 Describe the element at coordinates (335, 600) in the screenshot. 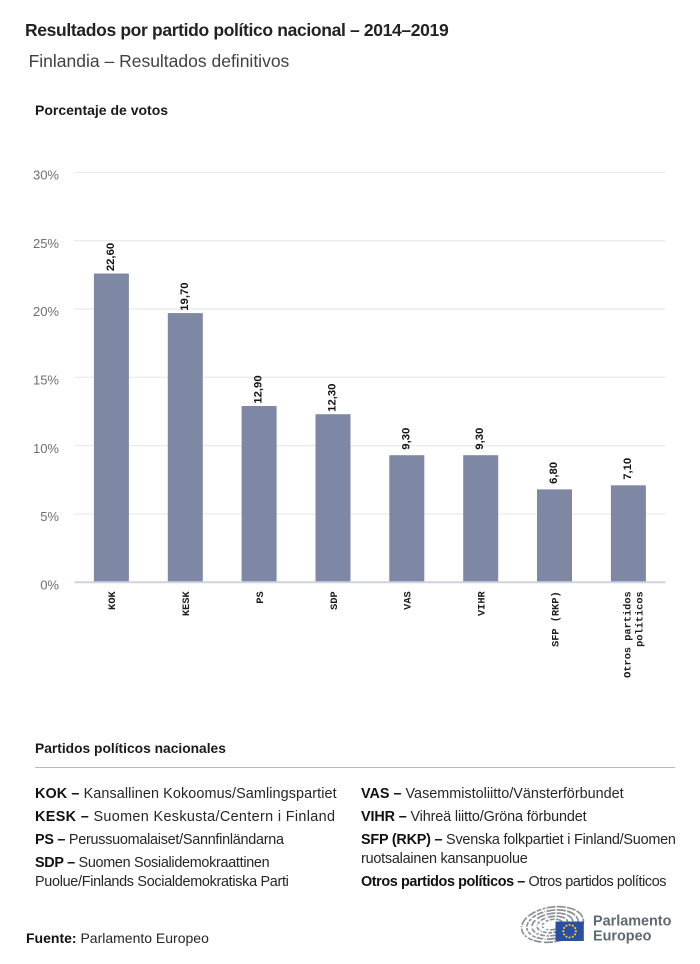

I see `svg-text: SDP` at that location.